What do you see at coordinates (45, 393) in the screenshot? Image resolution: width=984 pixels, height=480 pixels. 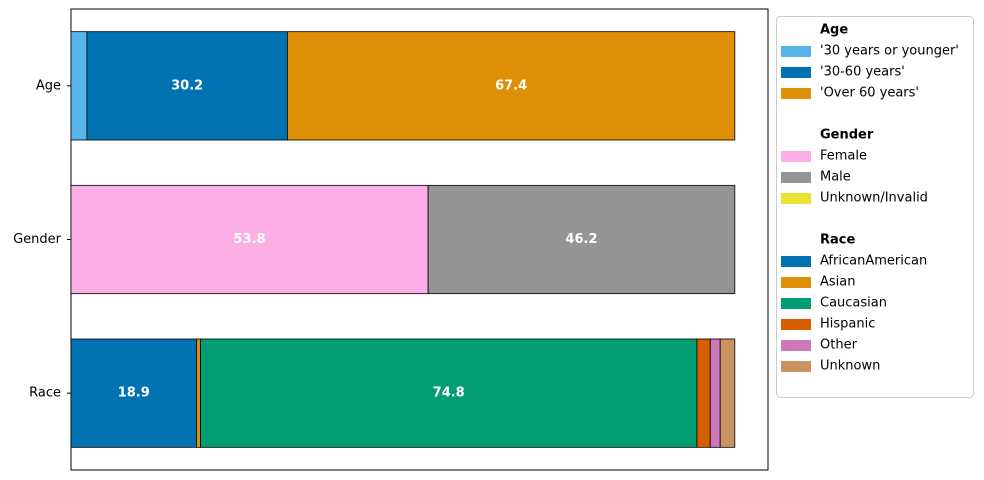 I see `y-tick-label: Race` at bounding box center [45, 393].